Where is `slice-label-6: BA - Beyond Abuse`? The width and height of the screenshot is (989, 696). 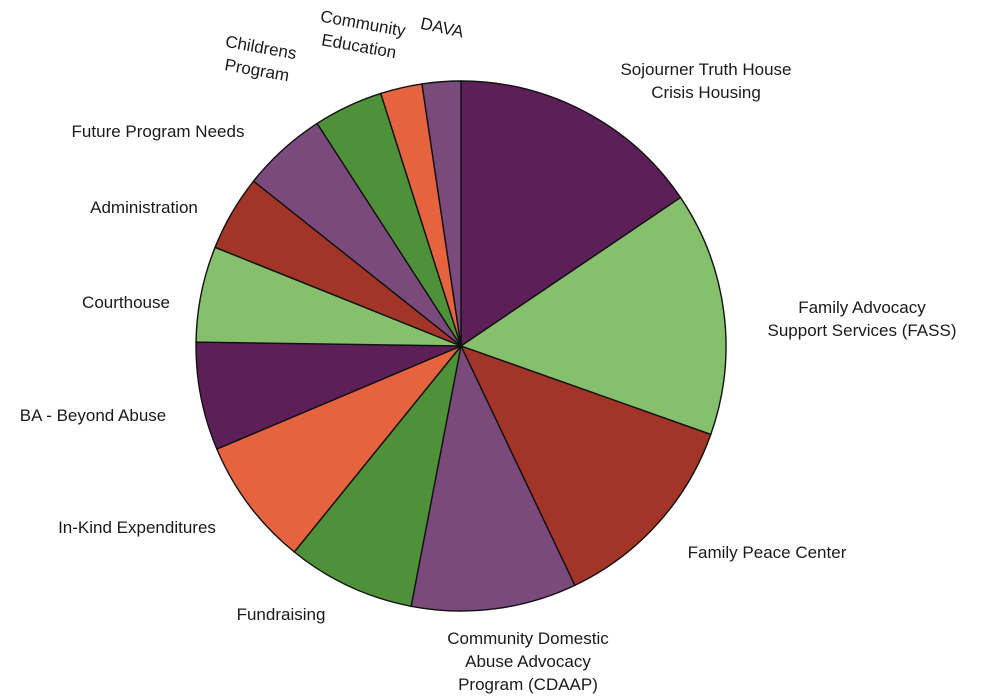 slice-label-6: BA - Beyond Abuse is located at coordinates (93, 415).